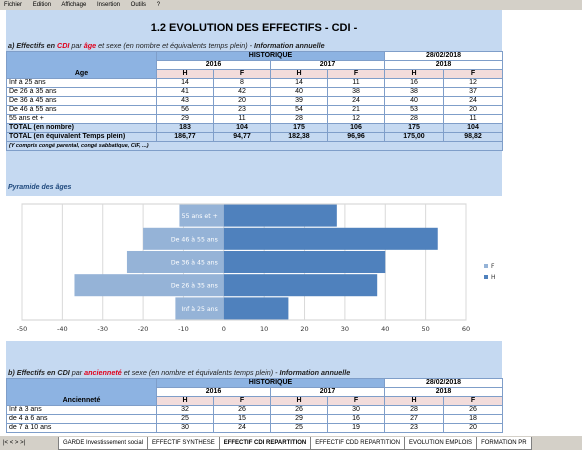  What do you see at coordinates (242, 137) in the screenshot?
I see `cell: 94,77` at bounding box center [242, 137].